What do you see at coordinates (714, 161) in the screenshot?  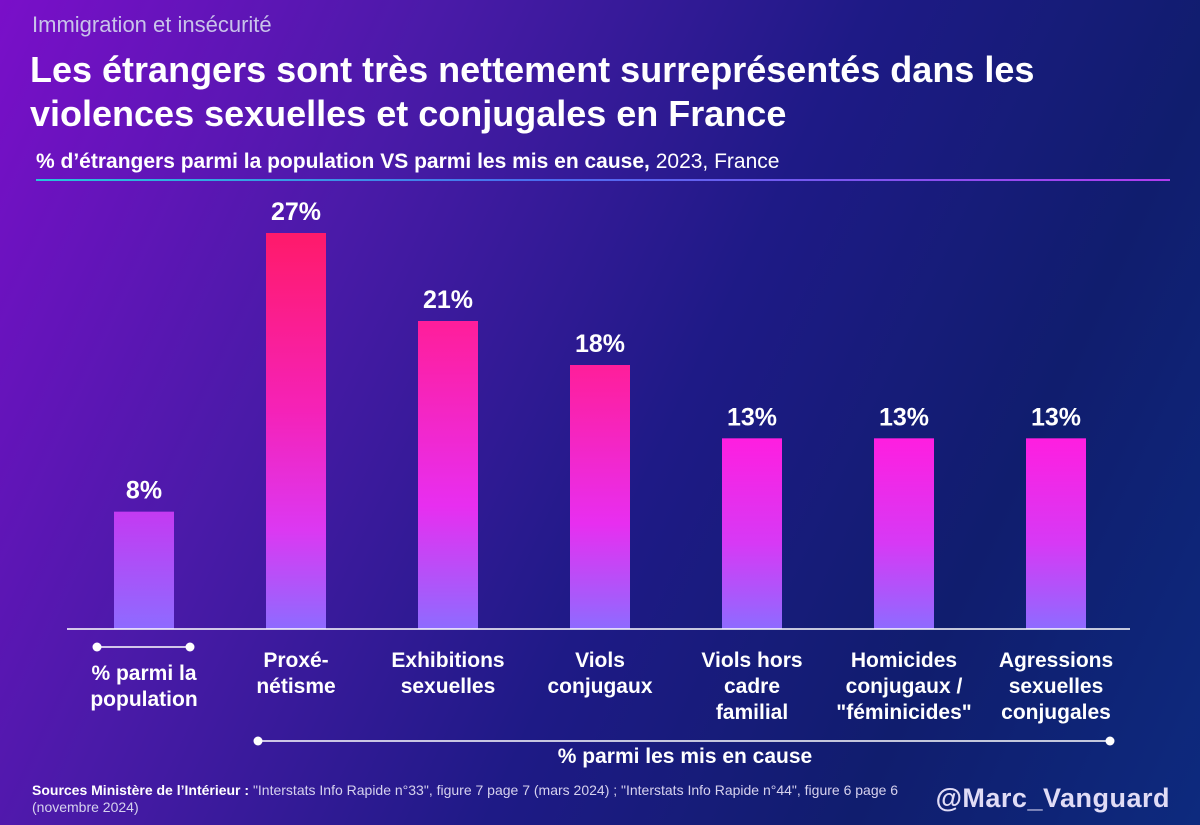 I see `subtitle-rest: 2023, France` at bounding box center [714, 161].